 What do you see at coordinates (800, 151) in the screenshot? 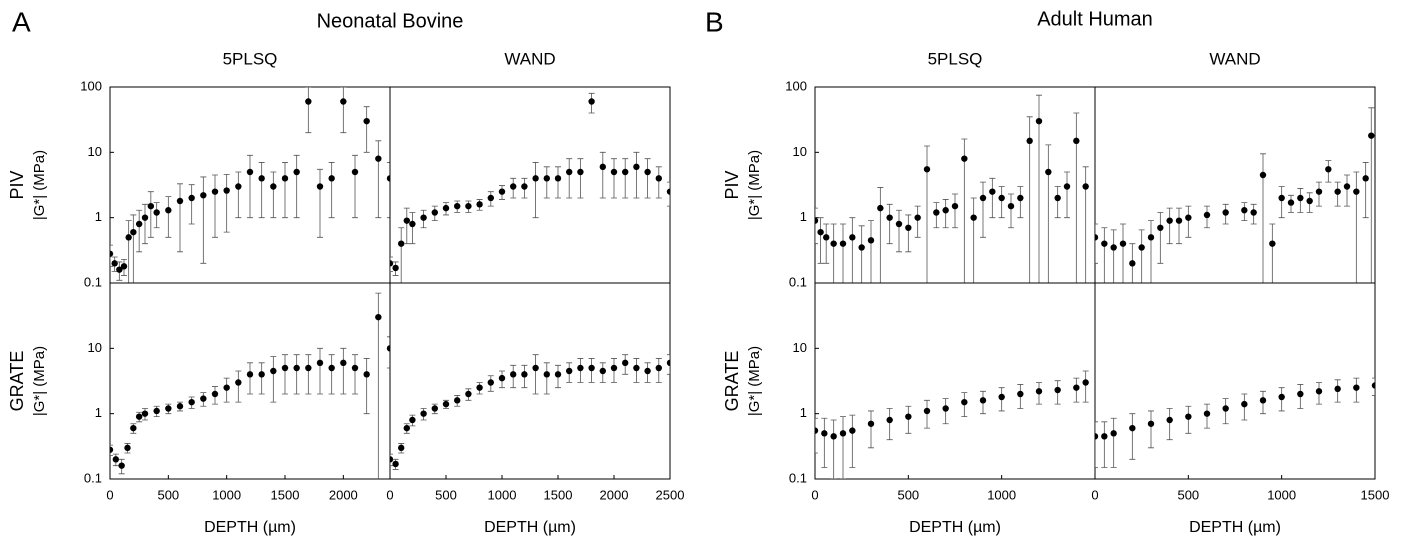
I see `y-tick-label: 10` at bounding box center [800, 151].